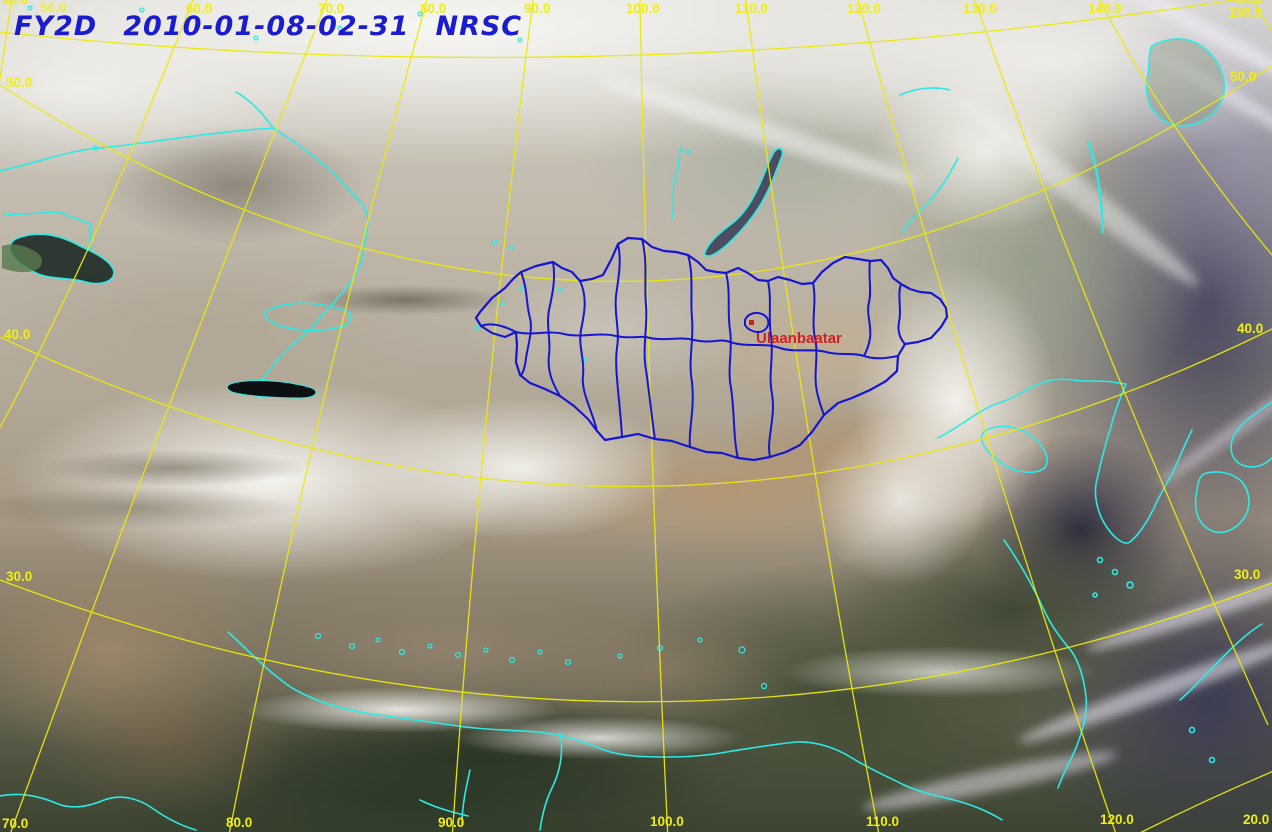  What do you see at coordinates (541, 661) in the screenshot?
I see `tibet-lakes` at bounding box center [541, 661].